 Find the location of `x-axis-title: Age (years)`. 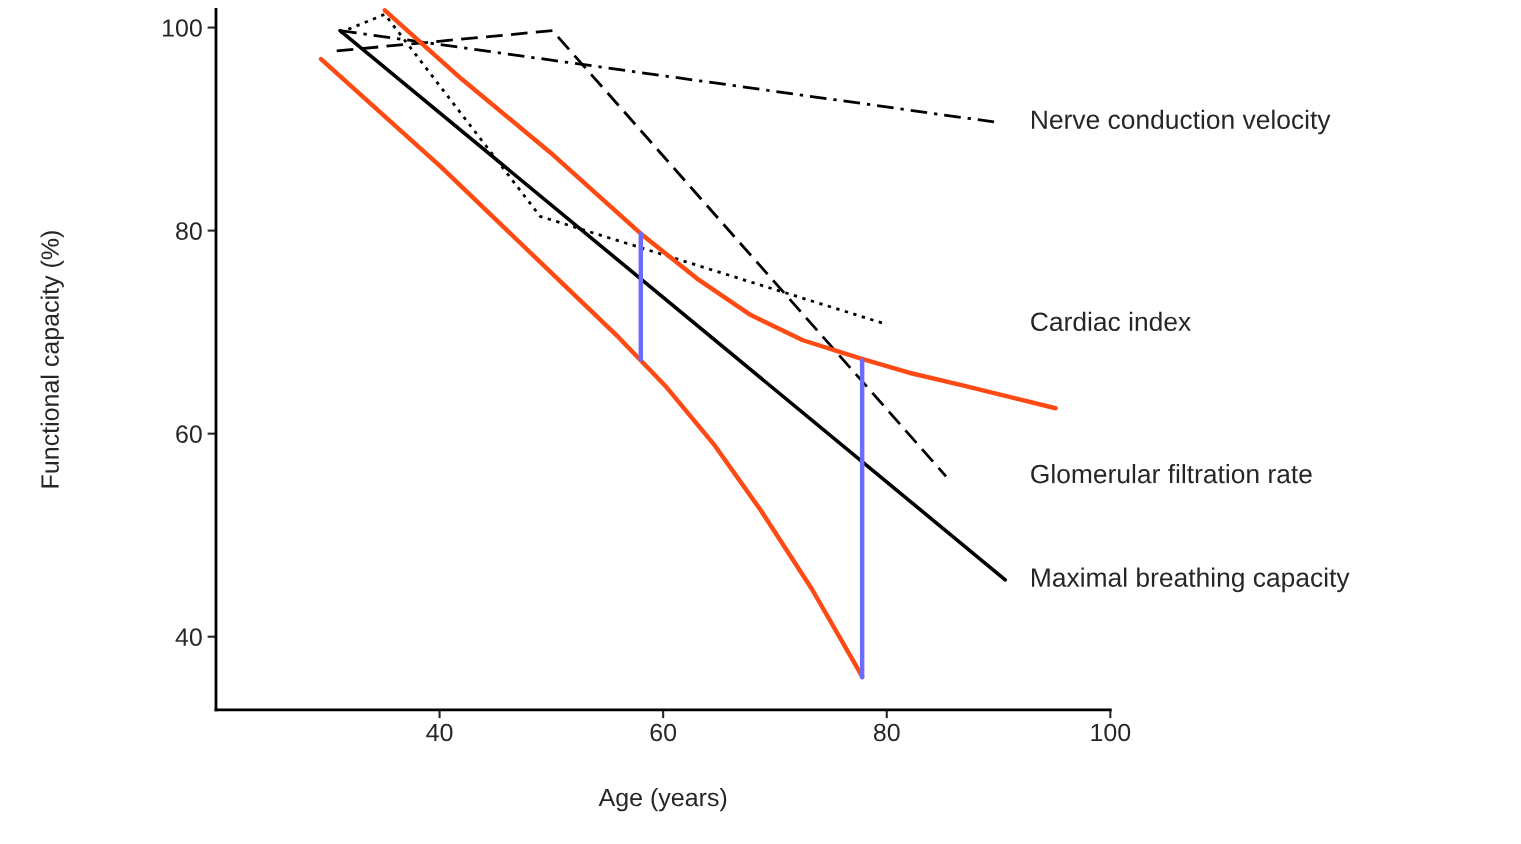

x-axis-title: Age (years) is located at coordinates (662, 799).